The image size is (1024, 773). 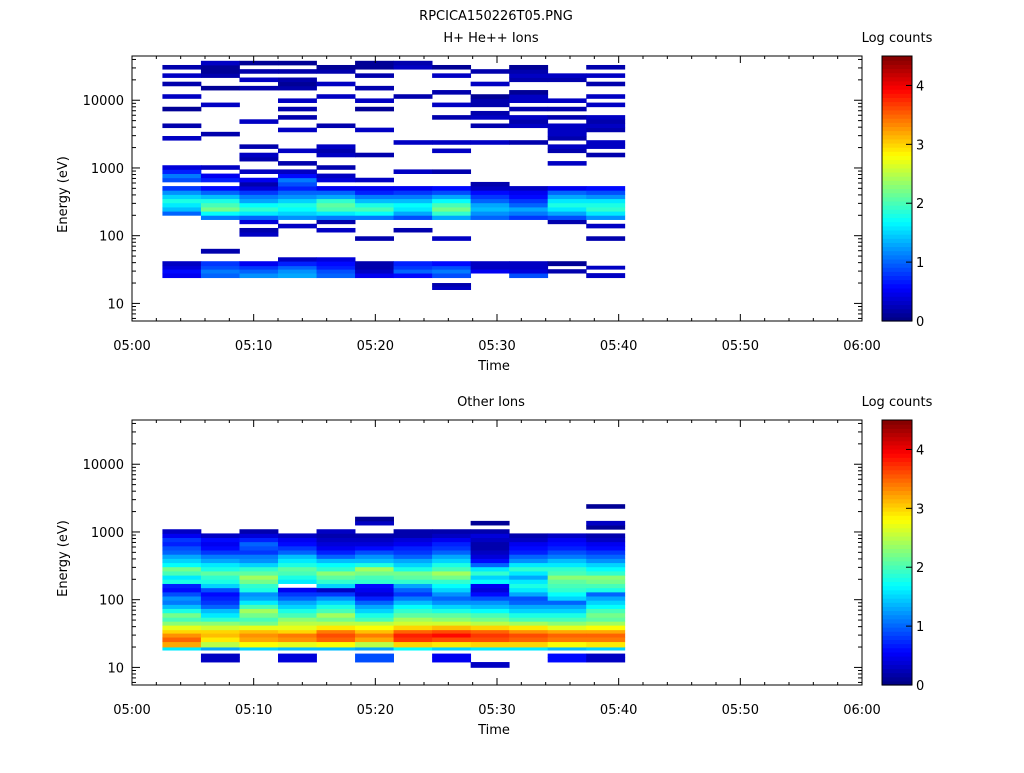 What do you see at coordinates (131, 346) in the screenshot?
I see `x-tick-label: 05:00` at bounding box center [131, 346].